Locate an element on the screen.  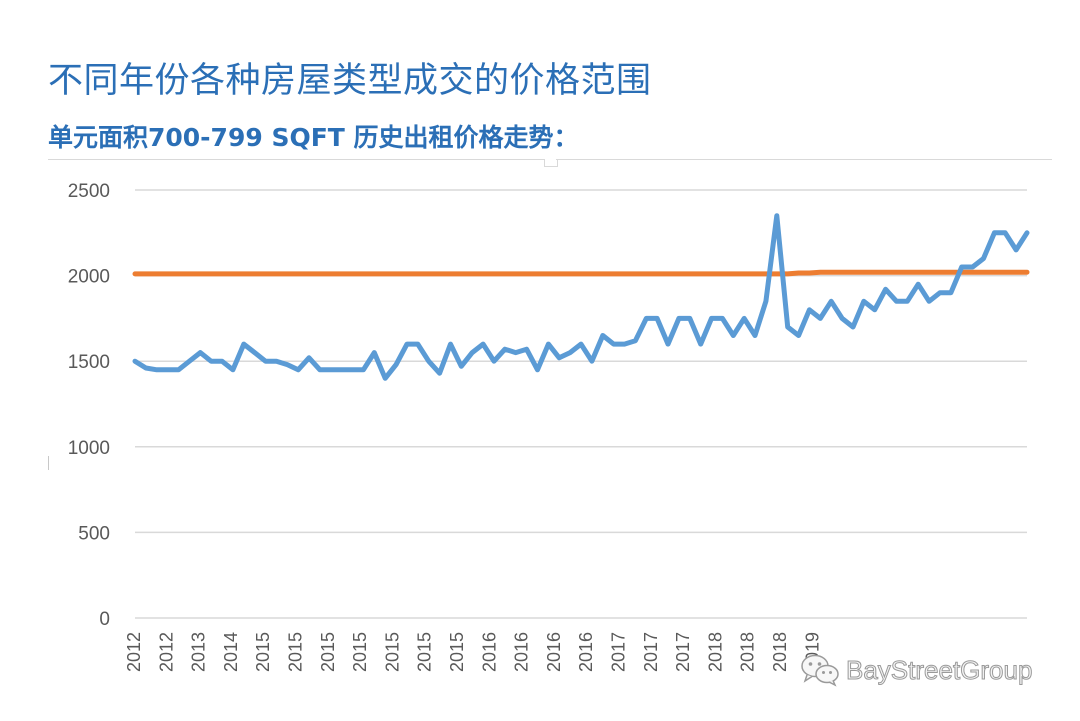
watermark-text: BayStreetGroup is located at coordinates (939, 669).